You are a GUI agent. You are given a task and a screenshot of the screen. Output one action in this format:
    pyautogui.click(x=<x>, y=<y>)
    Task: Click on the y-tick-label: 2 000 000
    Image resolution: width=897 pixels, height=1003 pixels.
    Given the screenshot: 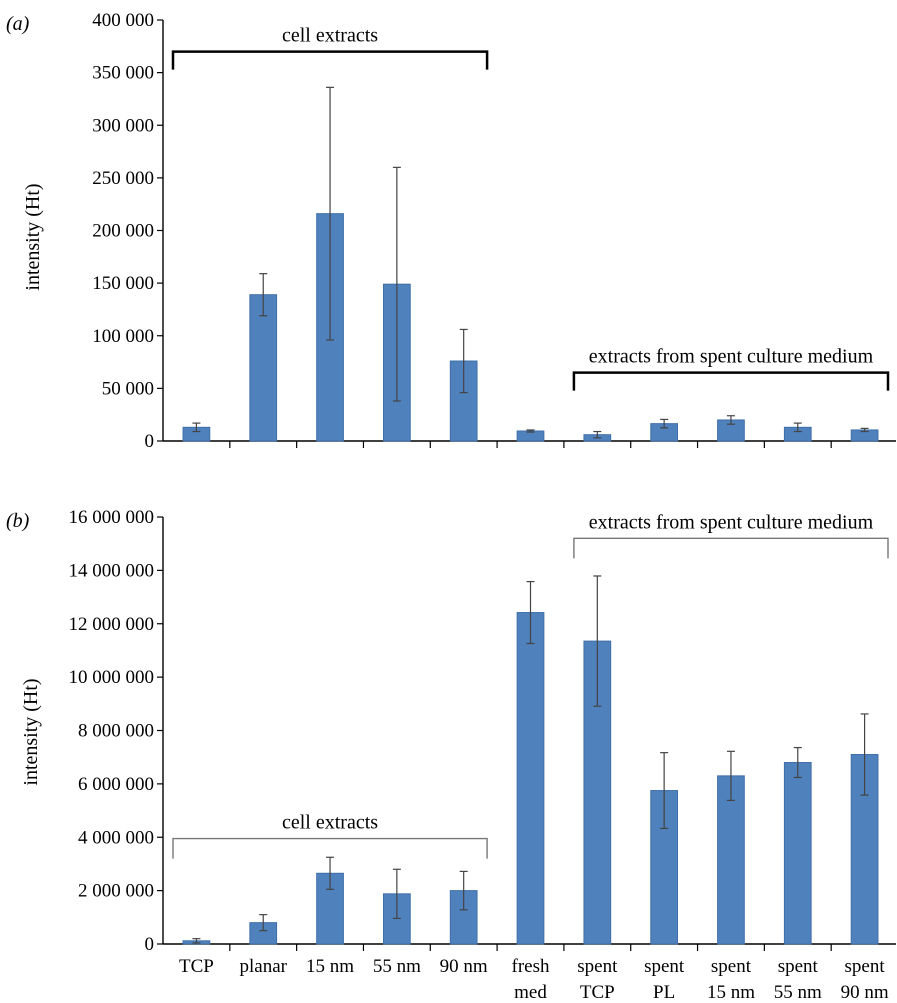 What is the action you would take?
    pyautogui.click(x=116, y=891)
    